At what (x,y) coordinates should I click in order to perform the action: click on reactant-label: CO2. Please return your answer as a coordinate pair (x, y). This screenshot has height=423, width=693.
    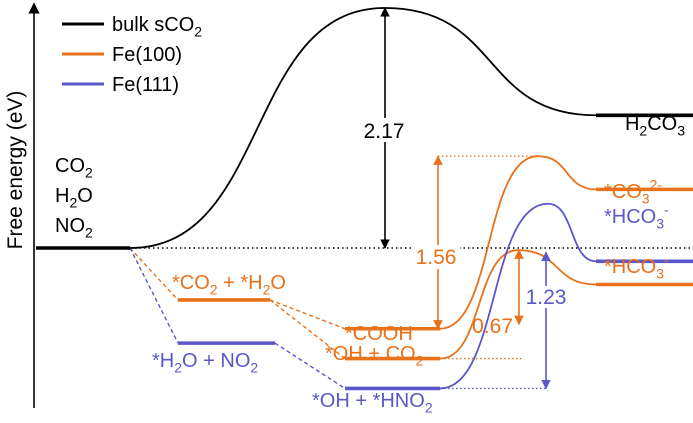
    Looking at the image, I should click on (74, 168).